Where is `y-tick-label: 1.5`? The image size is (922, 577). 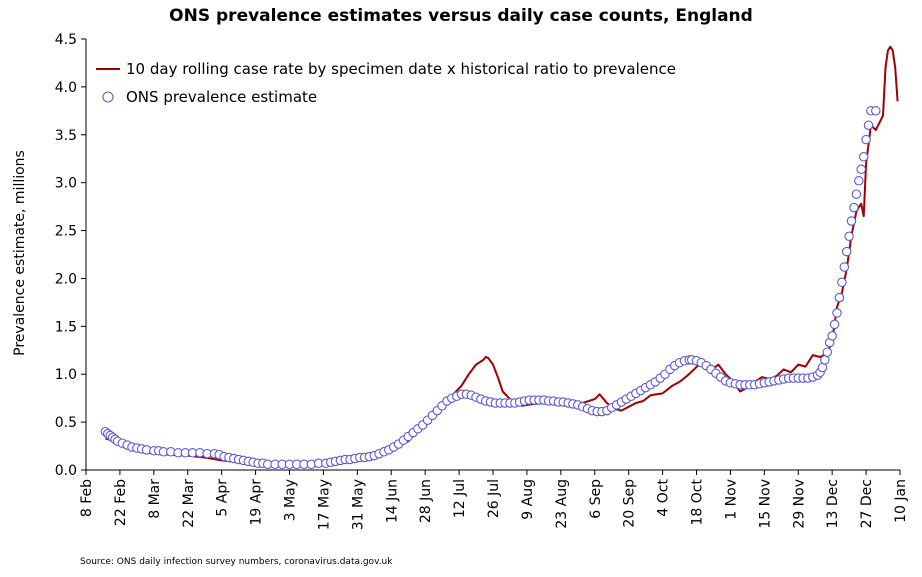
y-tick-label: 1.5 is located at coordinates (66, 327).